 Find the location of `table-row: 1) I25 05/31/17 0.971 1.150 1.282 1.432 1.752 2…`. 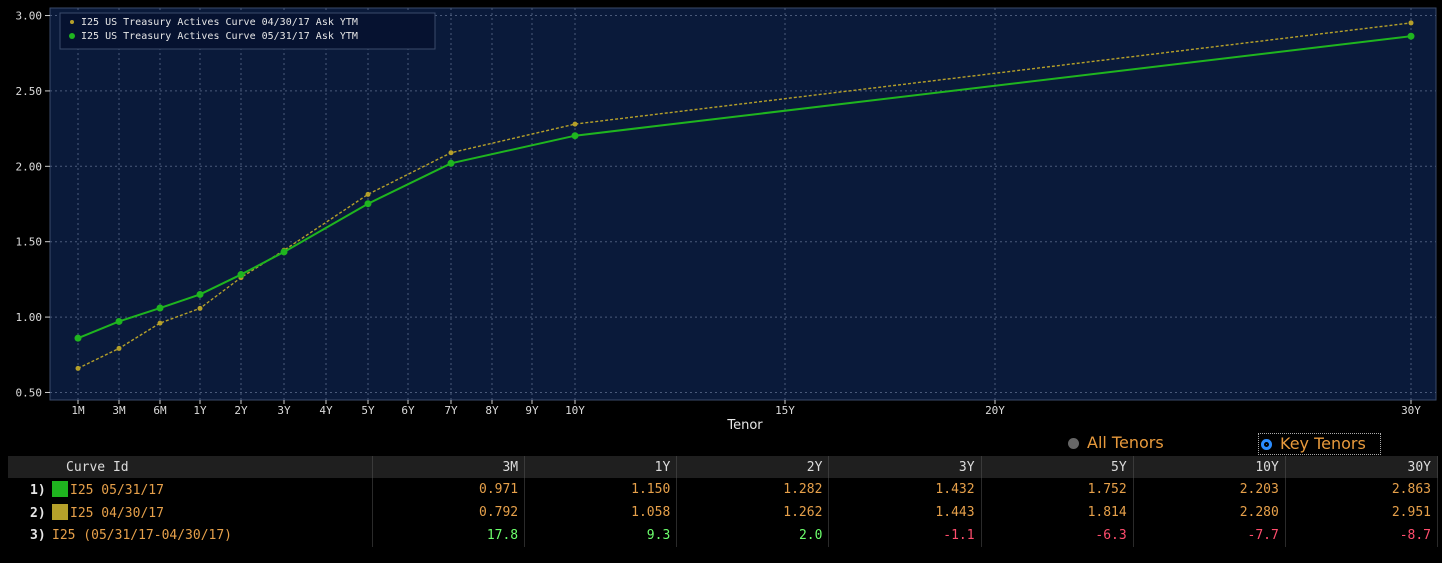

table-row: 1) I25 05/31/17 0.971 1.150 1.282 1.432 1.752 2… is located at coordinates (723, 489).